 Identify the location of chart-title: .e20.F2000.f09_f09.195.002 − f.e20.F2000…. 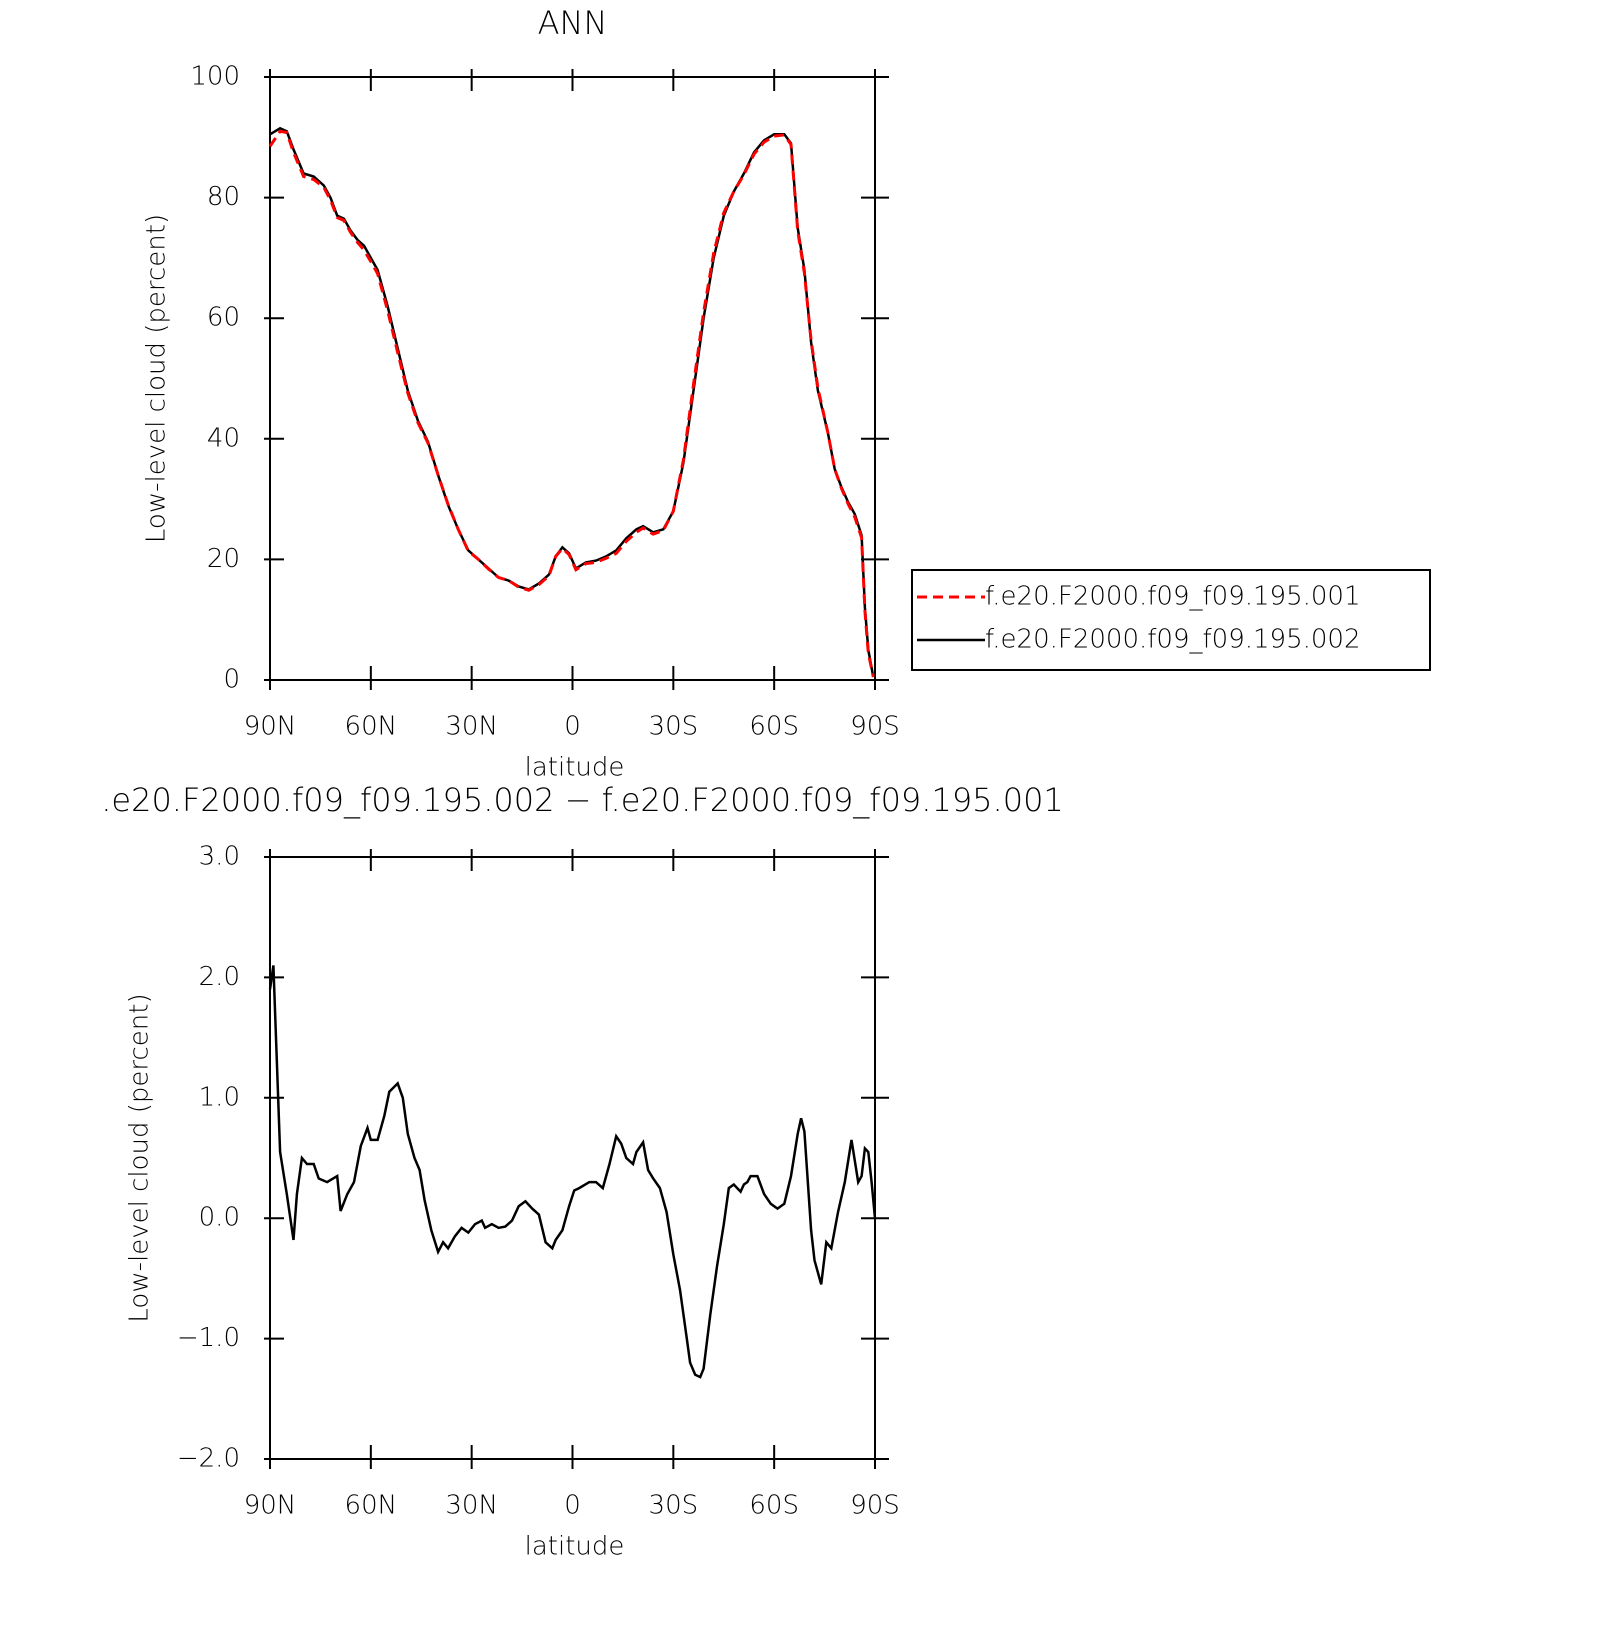
(582, 800).